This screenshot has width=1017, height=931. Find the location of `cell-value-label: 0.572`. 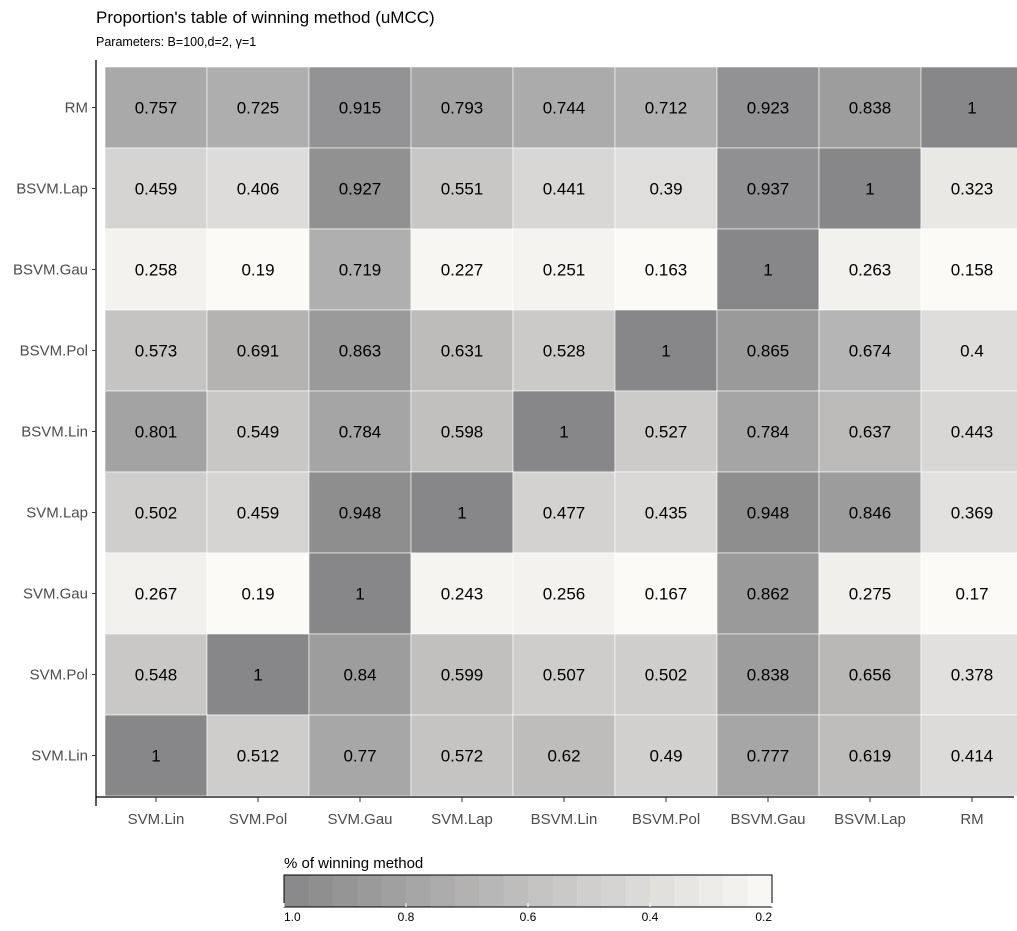

cell-value-label: 0.572 is located at coordinates (462, 756).